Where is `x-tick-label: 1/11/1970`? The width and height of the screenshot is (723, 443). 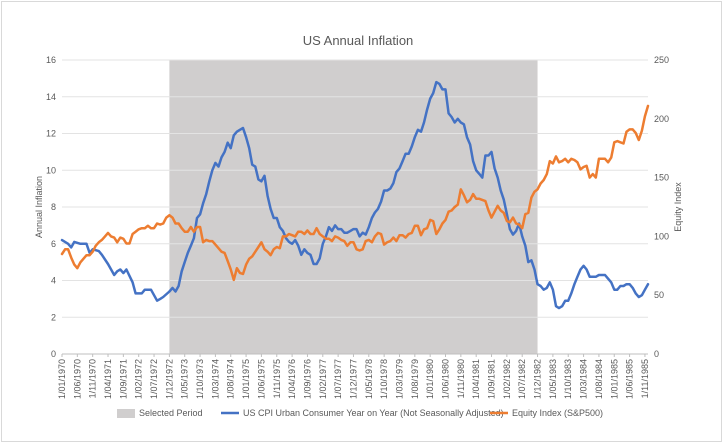 x-tick-label: 1/11/1970 is located at coordinates (93, 378).